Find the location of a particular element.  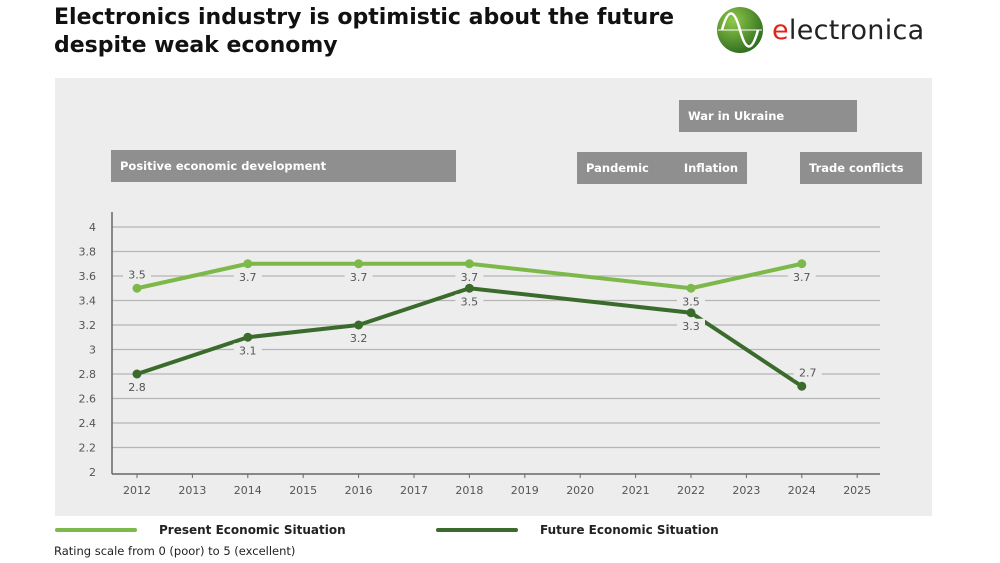

data-label: 2.7 is located at coordinates (808, 372).